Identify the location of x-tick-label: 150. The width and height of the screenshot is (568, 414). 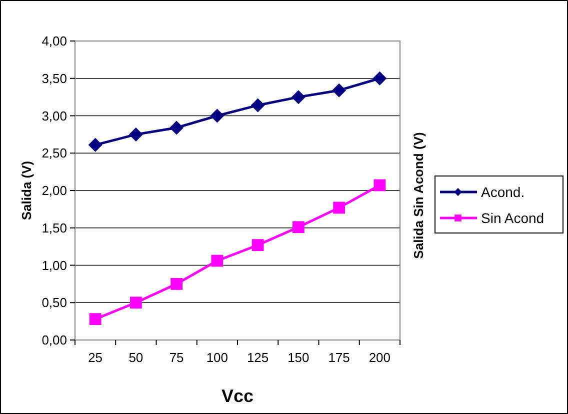
(299, 357).